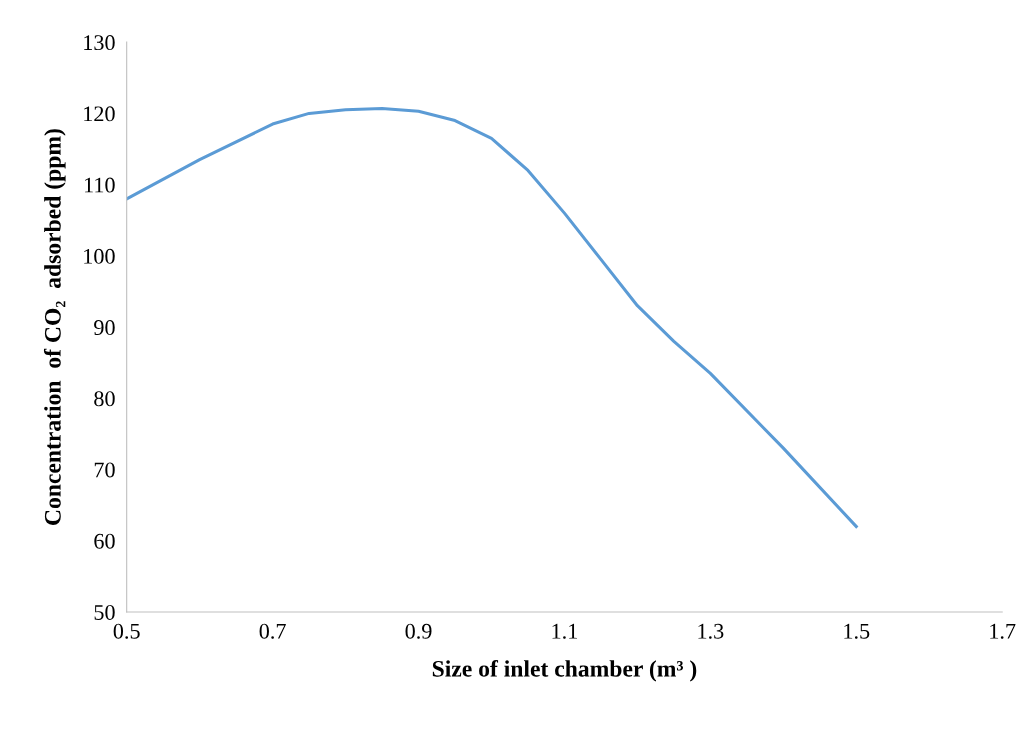  What do you see at coordinates (100, 185) in the screenshot?
I see `y-tick-label: 110` at bounding box center [100, 185].